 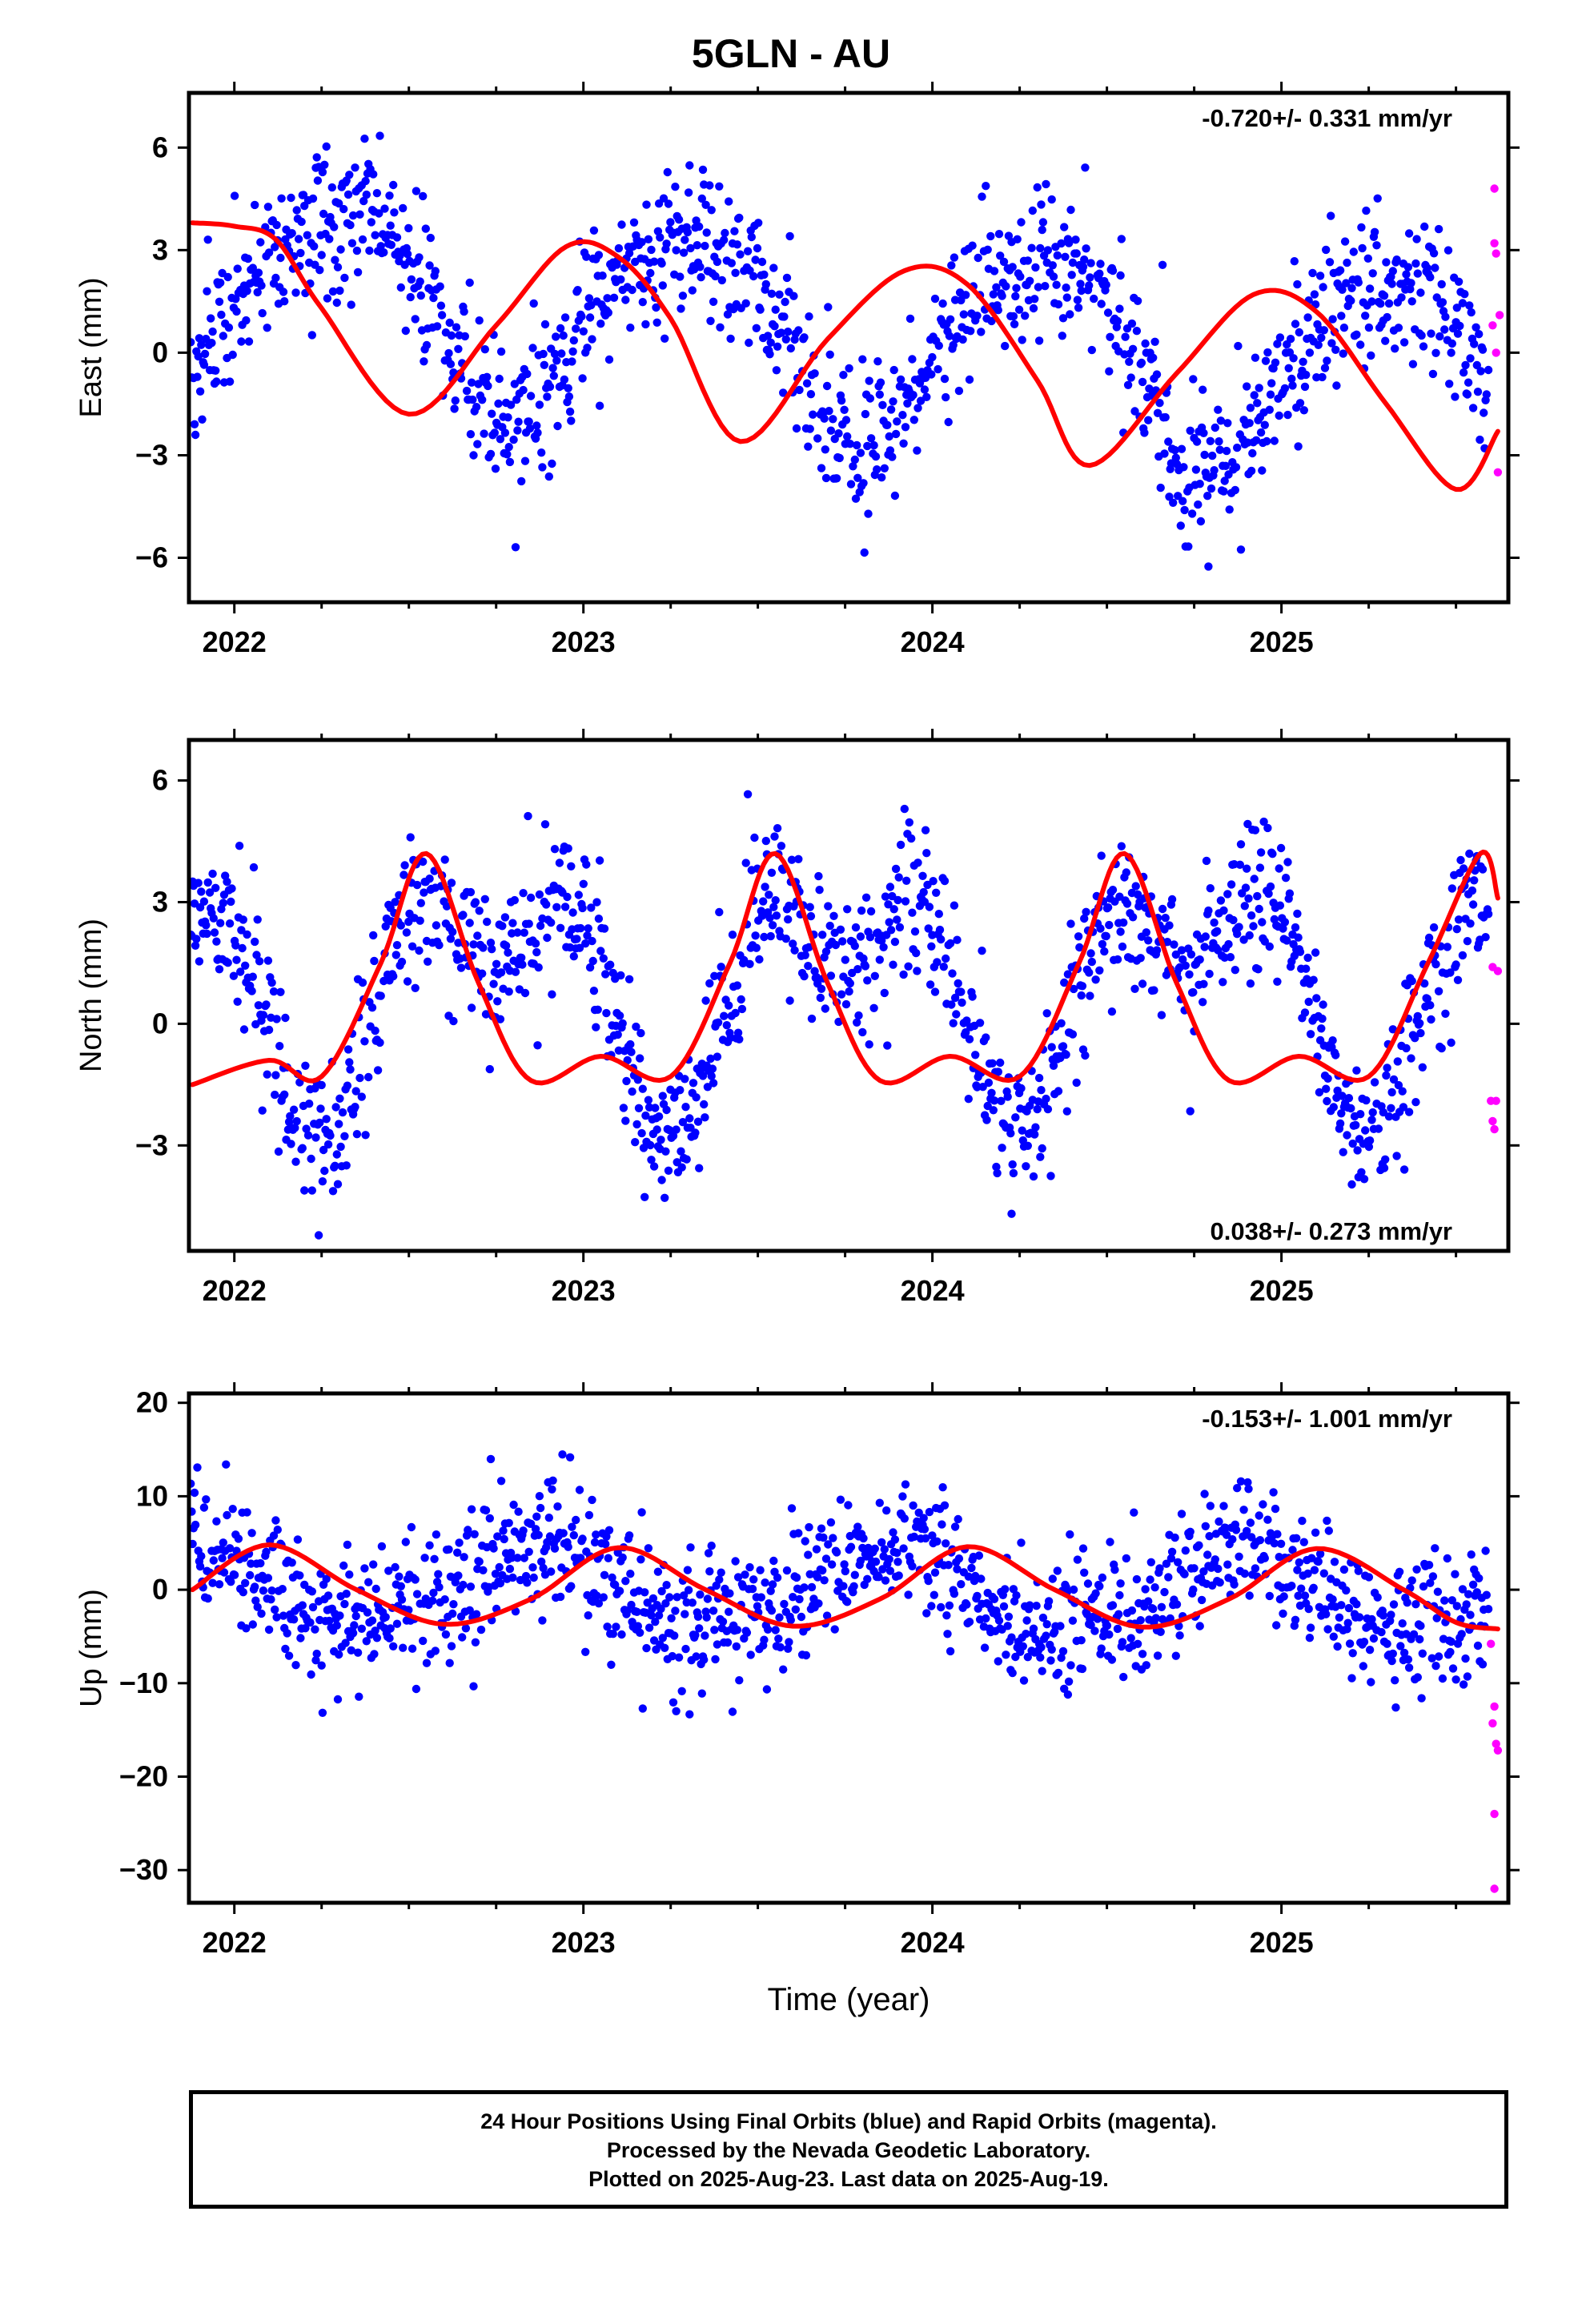 I want to click on east-x-tick-label: 2022, so click(x=235, y=641).